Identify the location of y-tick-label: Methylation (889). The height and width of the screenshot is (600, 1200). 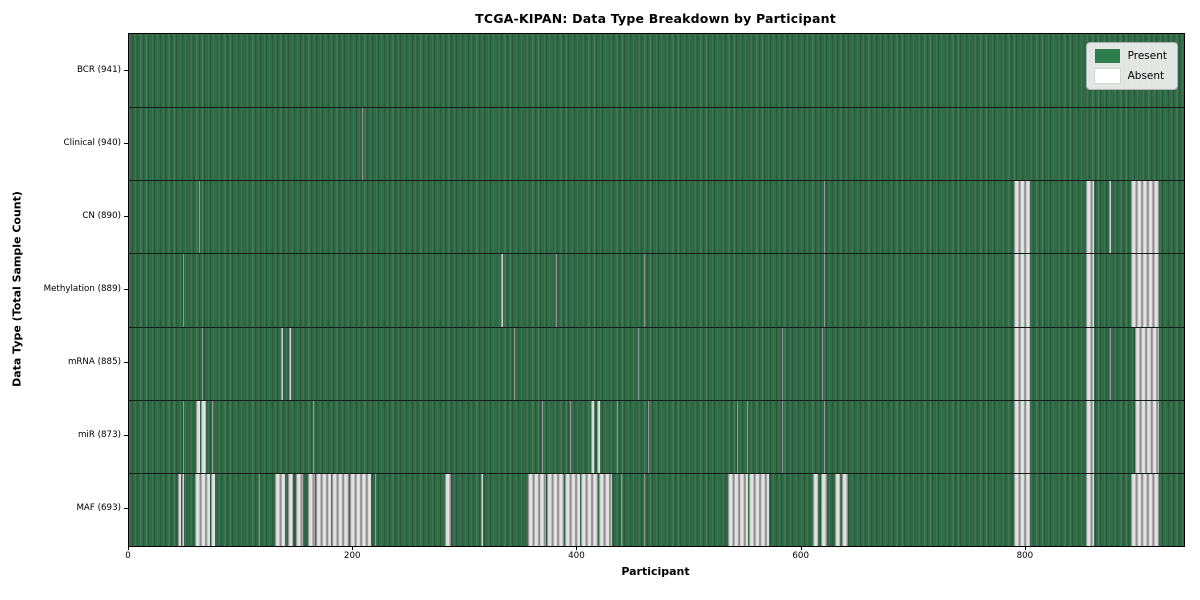
(82, 289).